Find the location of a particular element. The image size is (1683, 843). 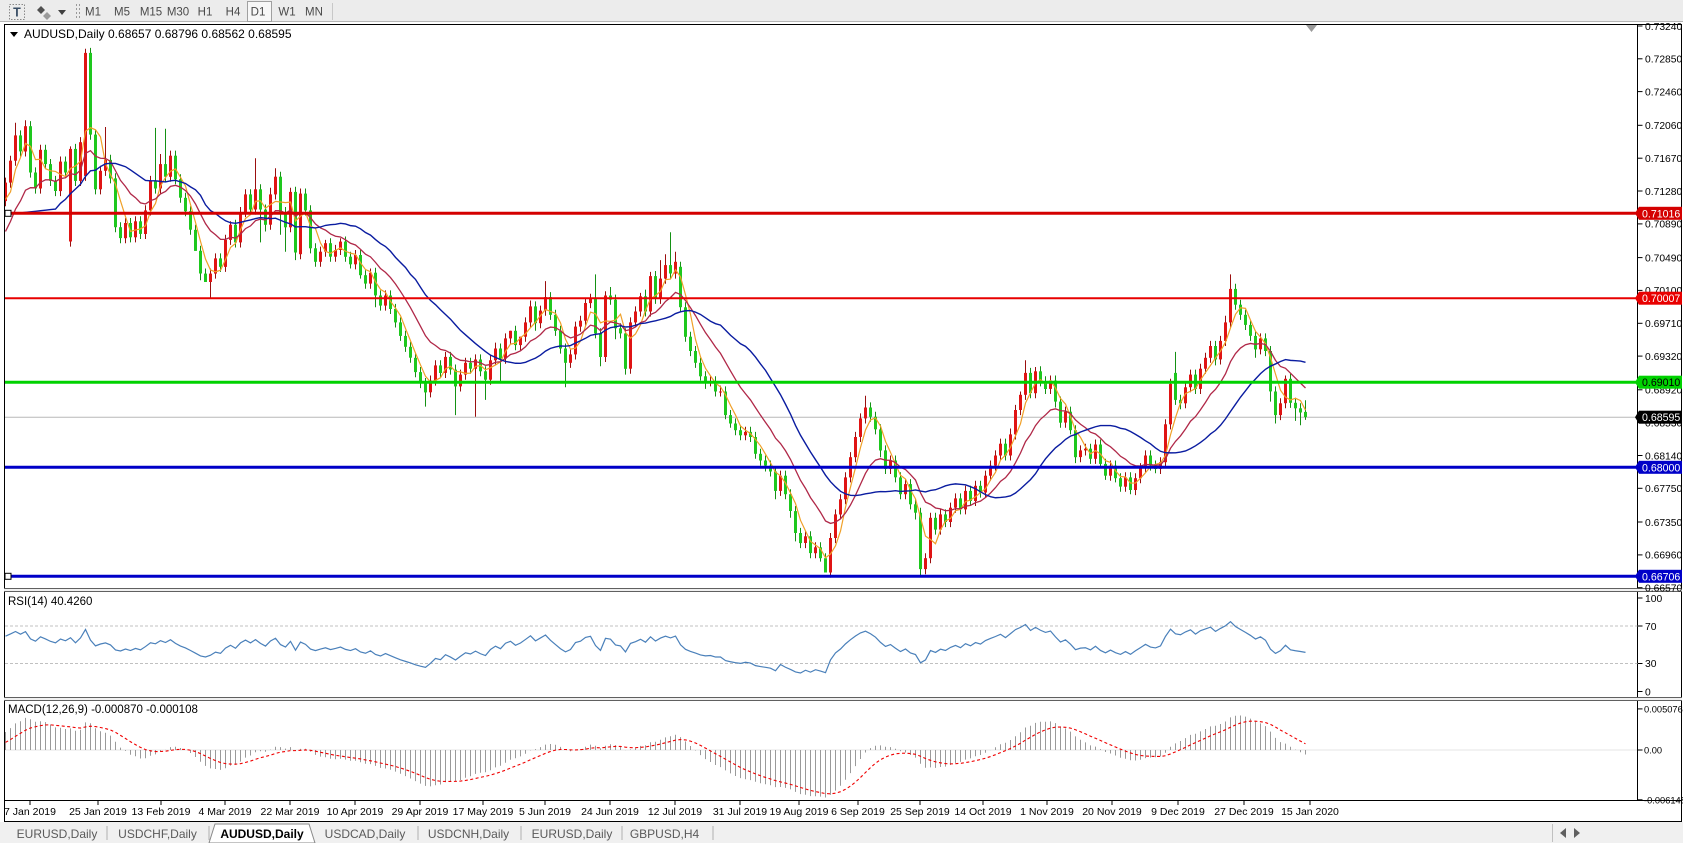

svg-text: 25 Jan 2019 is located at coordinates (98, 812).